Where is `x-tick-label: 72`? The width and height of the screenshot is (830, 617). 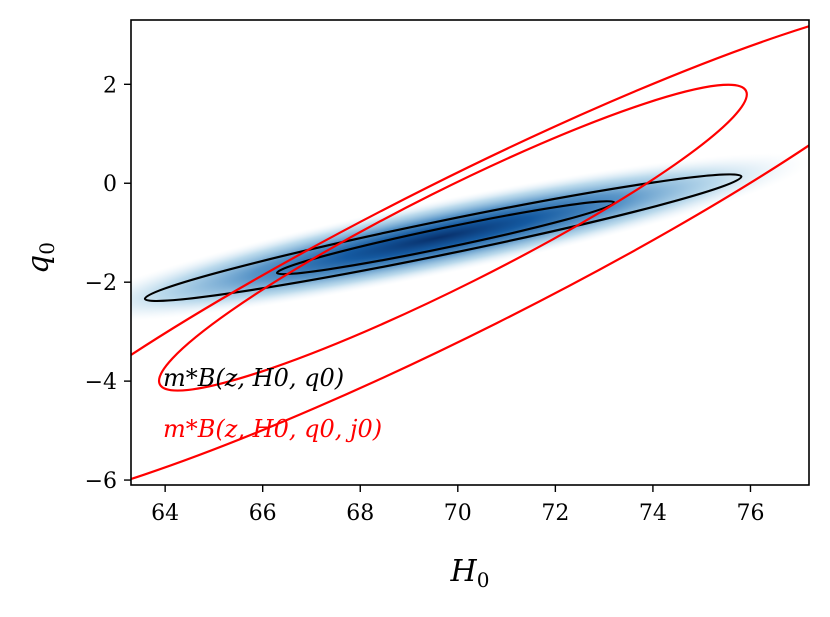 x-tick-label: 72 is located at coordinates (555, 513).